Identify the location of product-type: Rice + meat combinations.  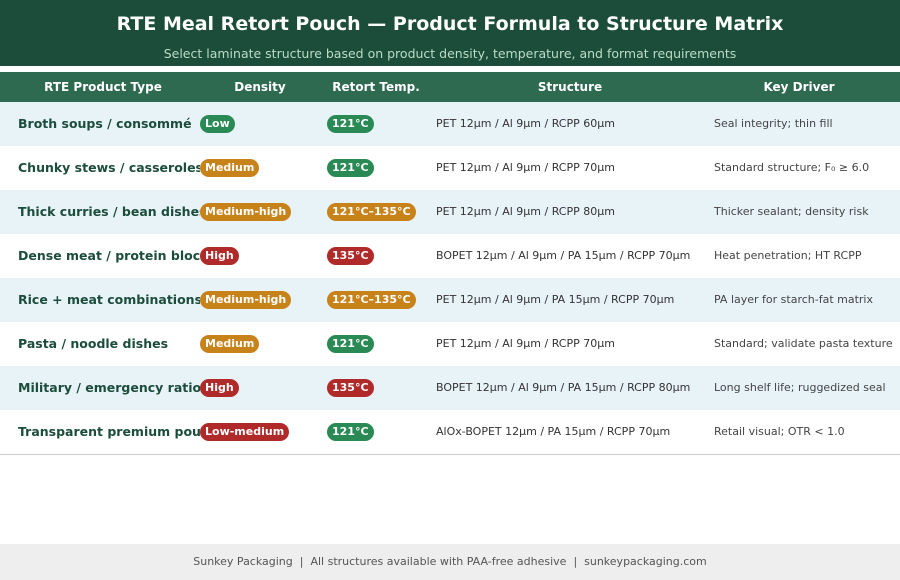
(109, 299).